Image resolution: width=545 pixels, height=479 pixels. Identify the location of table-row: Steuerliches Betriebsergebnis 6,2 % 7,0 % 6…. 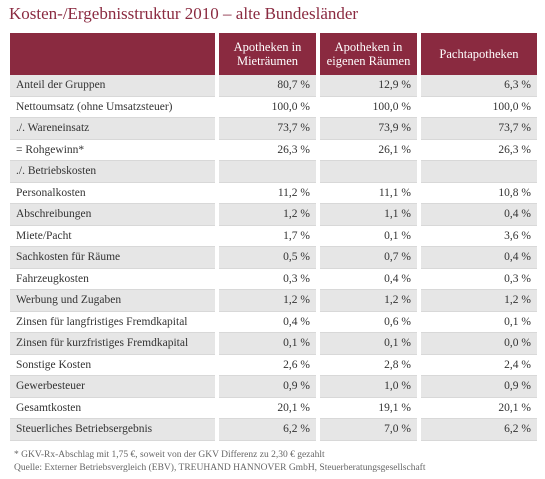
(273, 430).